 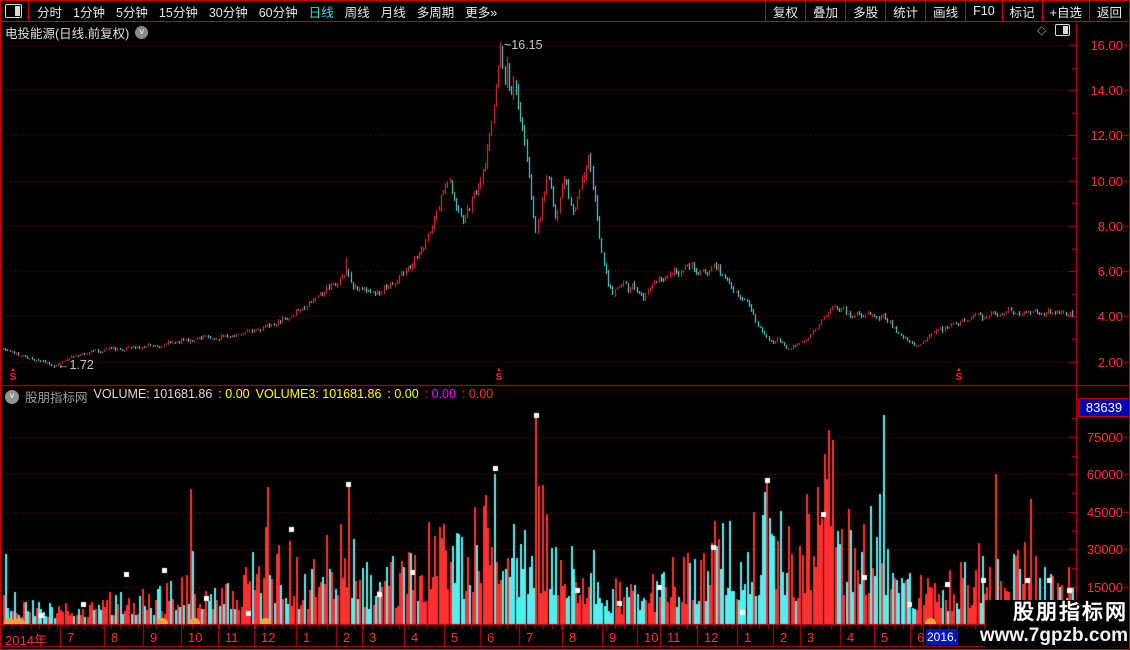 What do you see at coordinates (142, 32) in the screenshot?
I see `title-chevron-down-icon: ˅` at bounding box center [142, 32].